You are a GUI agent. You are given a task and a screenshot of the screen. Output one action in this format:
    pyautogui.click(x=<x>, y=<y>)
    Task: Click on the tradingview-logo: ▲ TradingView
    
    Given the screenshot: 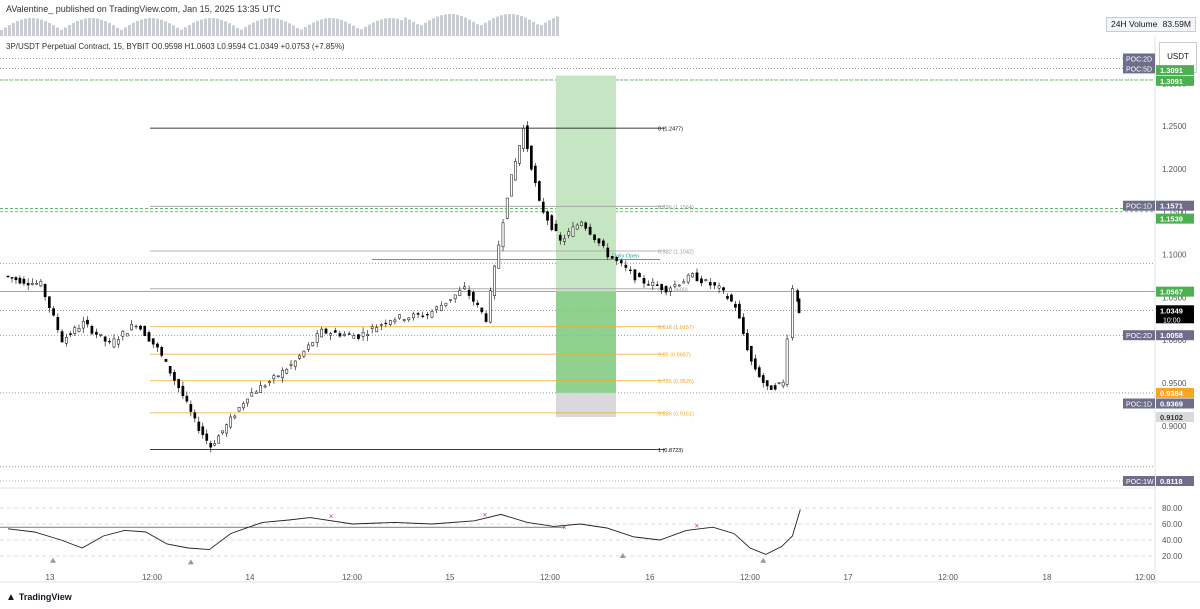 What is the action you would take?
    pyautogui.click(x=39, y=597)
    